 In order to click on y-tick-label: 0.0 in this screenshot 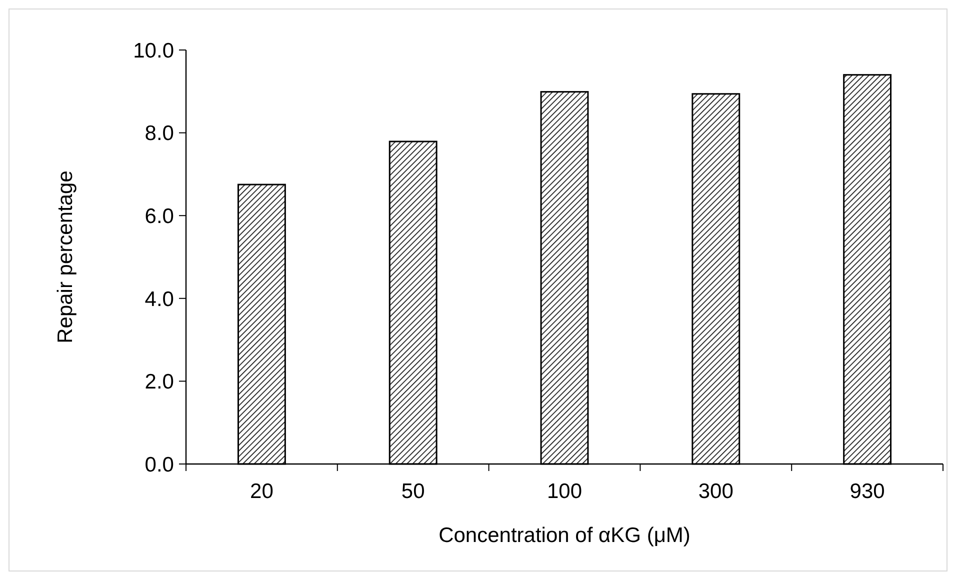, I will do `click(159, 464)`.